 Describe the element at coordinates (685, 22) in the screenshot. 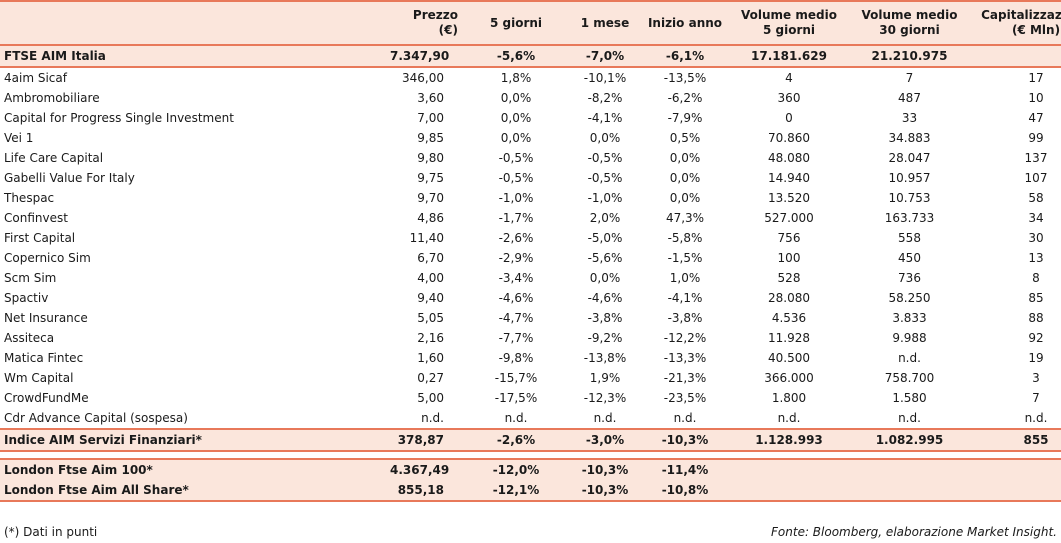

I see `column-header-ytd: Inizio anno` at that location.